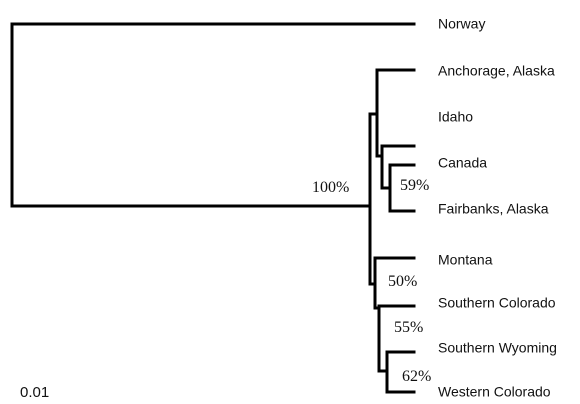  I want to click on taxon-label-montana: Montana, so click(465, 260).